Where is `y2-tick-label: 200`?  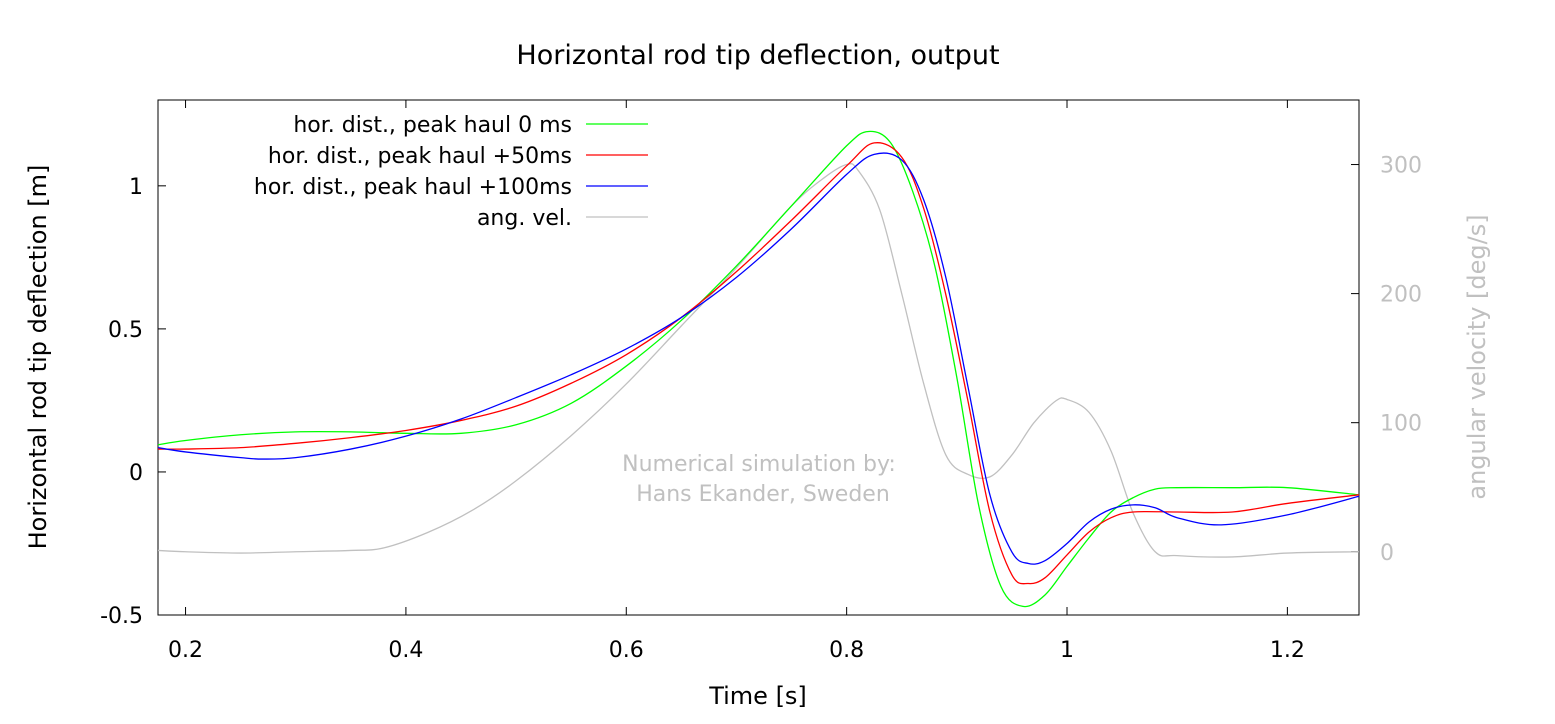 y2-tick-label: 200 is located at coordinates (1401, 295).